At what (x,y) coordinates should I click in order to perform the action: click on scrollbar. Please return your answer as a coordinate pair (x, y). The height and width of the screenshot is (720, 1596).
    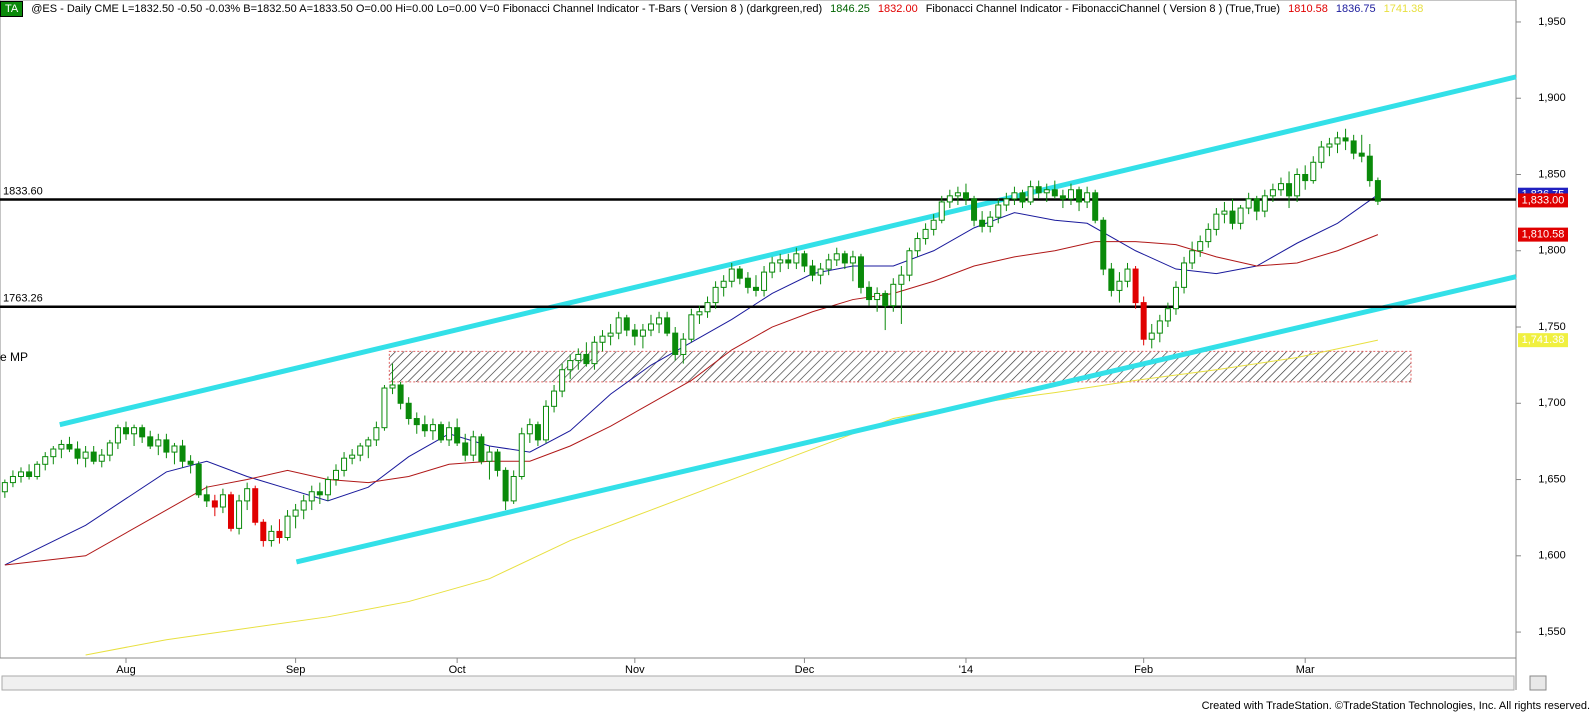
    Looking at the image, I should click on (758, 683).